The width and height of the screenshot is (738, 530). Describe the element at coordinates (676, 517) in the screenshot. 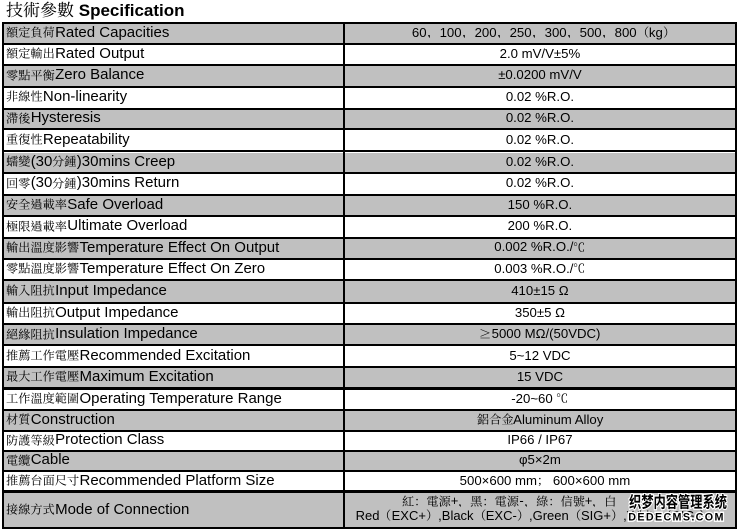

I see `svg-text: DEDECMS.COM` at that location.